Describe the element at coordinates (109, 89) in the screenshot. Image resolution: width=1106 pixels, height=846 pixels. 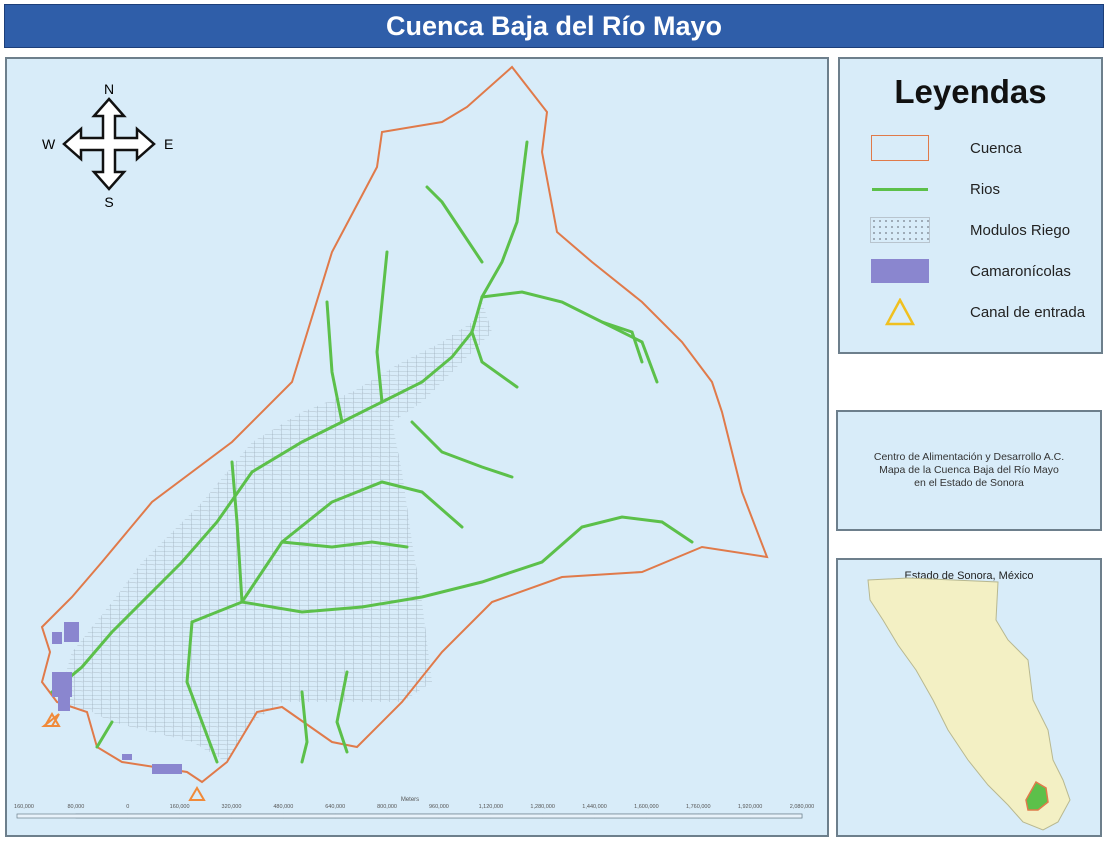
I see `compass-n: N` at that location.